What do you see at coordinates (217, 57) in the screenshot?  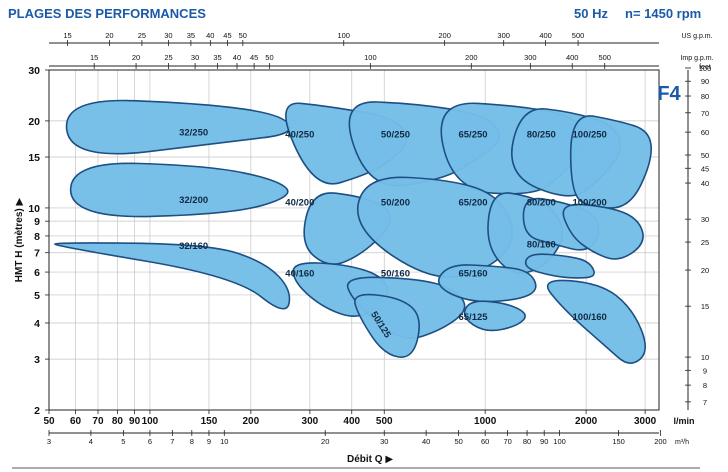 I see `imp-gpm-tick-label: 35` at bounding box center [217, 57].